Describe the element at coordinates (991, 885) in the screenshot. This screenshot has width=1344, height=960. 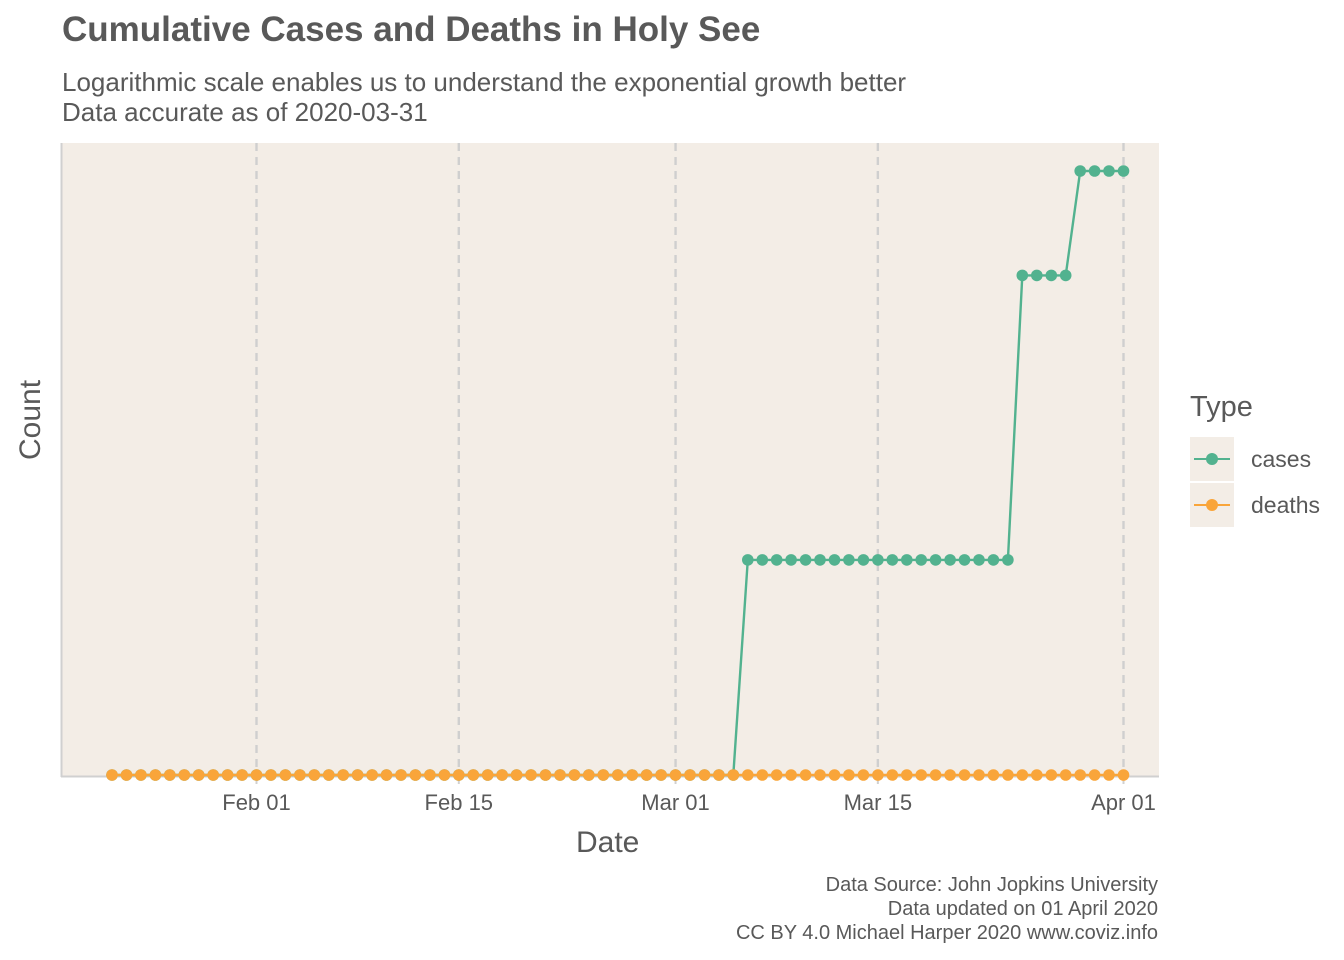
I see `caption-data-source: Data Source: John Jopkins University` at that location.